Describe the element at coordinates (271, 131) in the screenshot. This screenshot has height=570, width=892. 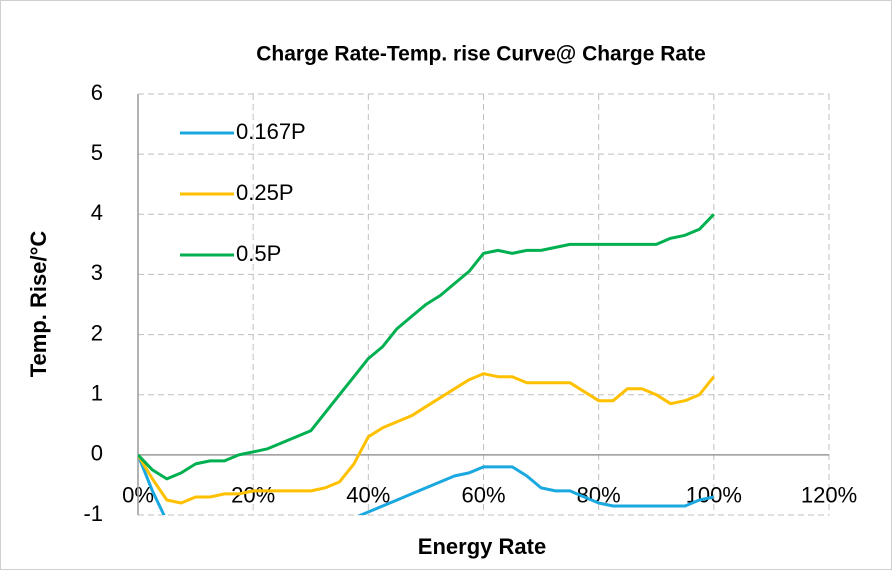
I see `legend-label: 0.167P` at that location.